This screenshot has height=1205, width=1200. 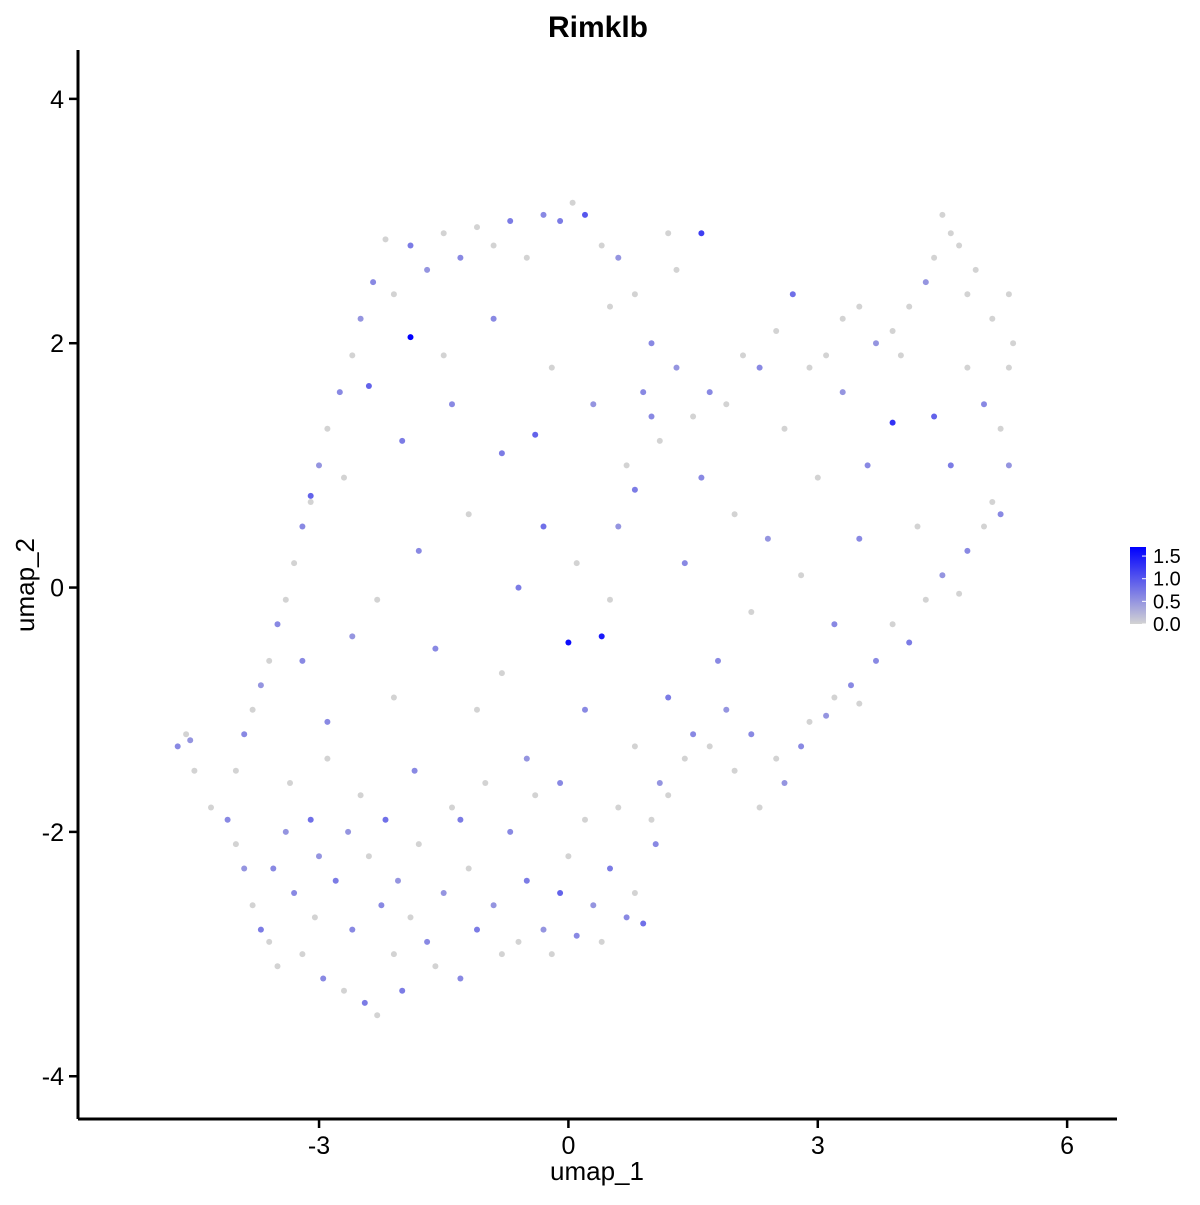 I want to click on y-tick-label: -4, so click(x=53, y=1077).